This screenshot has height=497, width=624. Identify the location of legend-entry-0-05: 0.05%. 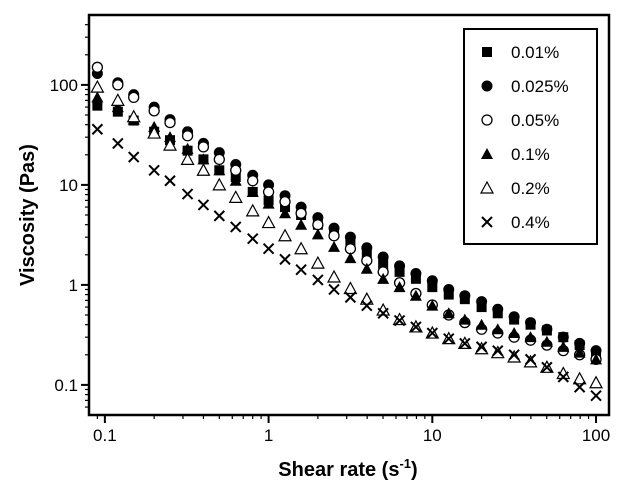
(520, 120).